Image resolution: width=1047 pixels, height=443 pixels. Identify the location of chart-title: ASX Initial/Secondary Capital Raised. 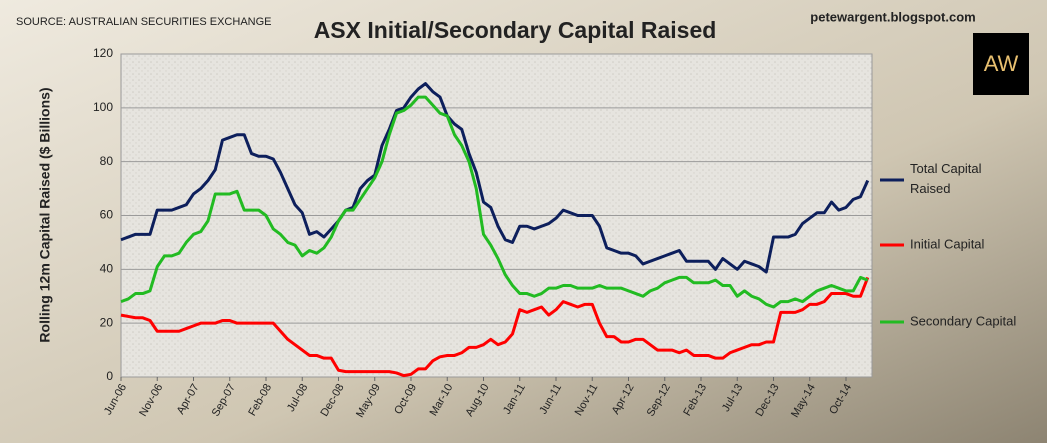
(515, 30).